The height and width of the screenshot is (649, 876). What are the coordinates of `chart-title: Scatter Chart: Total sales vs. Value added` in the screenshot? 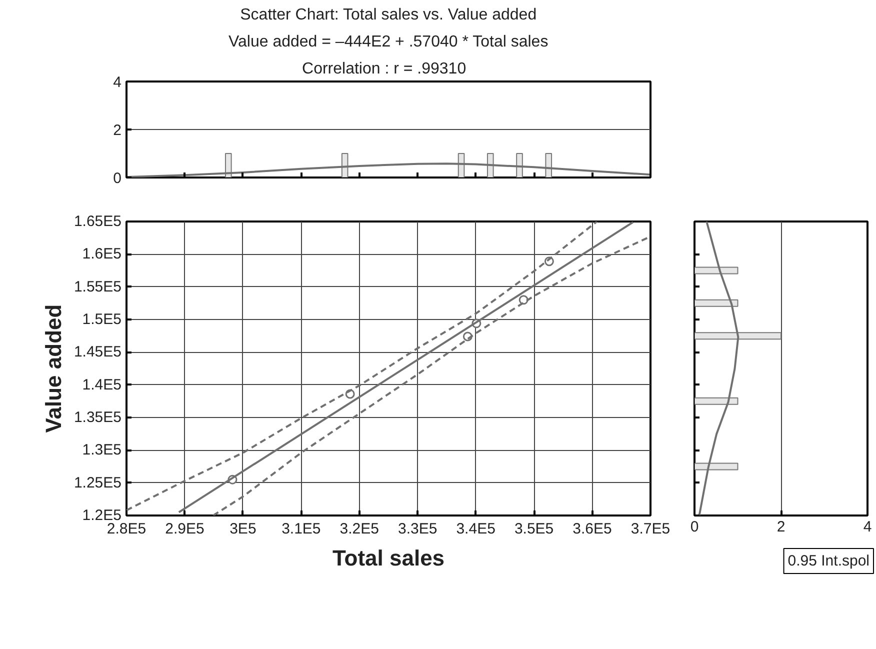 It's located at (388, 15).